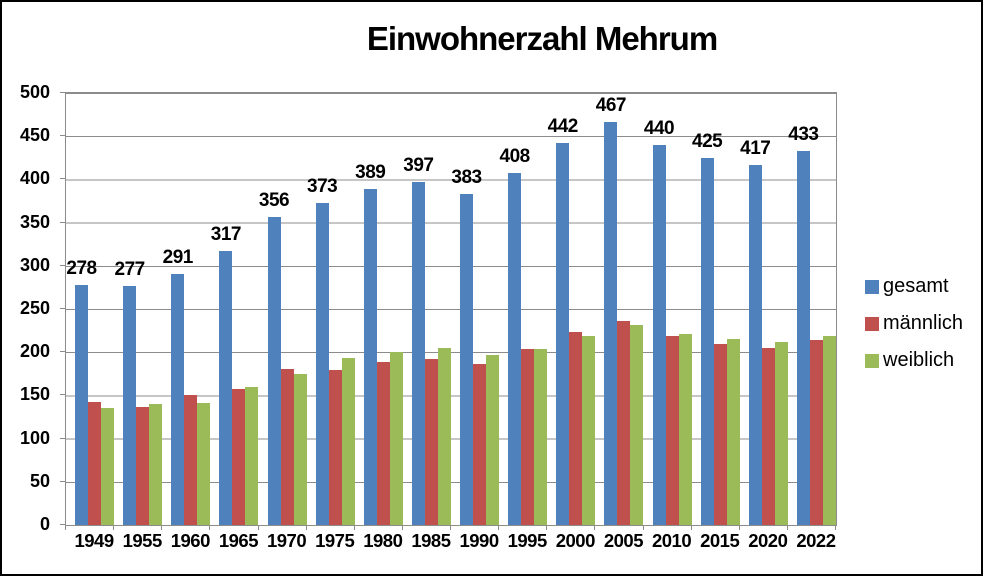 This screenshot has width=983, height=576. I want to click on bar-männlich-1995, so click(528, 436).